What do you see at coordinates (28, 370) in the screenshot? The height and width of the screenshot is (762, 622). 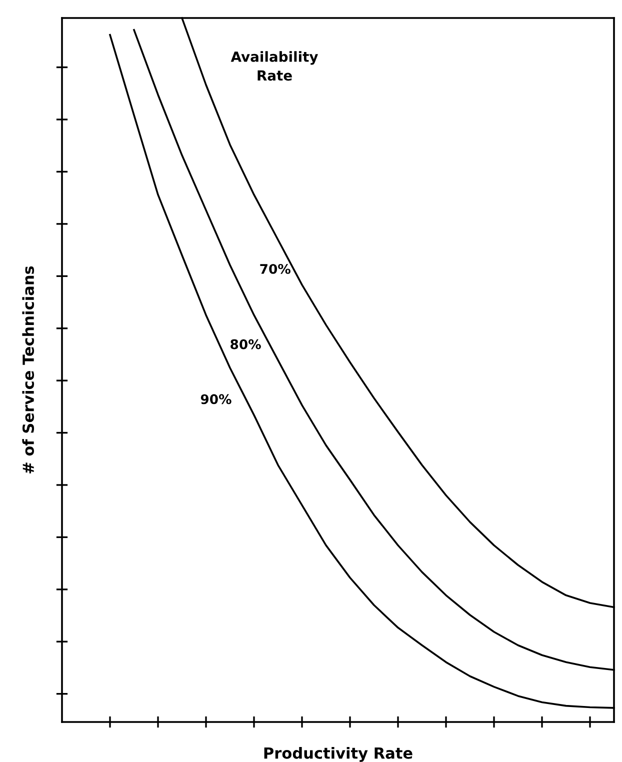 I see `y-axis-title: # of Service Technicians` at bounding box center [28, 370].